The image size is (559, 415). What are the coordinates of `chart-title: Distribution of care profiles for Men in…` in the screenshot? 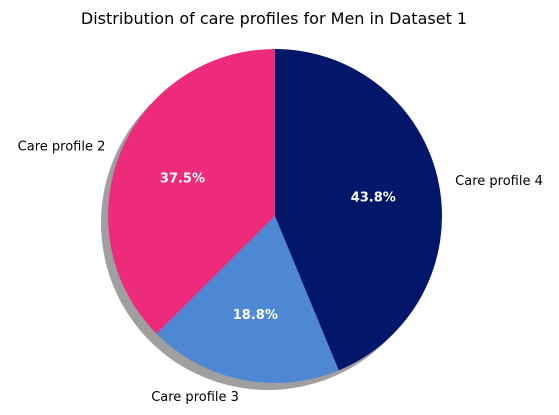 It's located at (274, 18).